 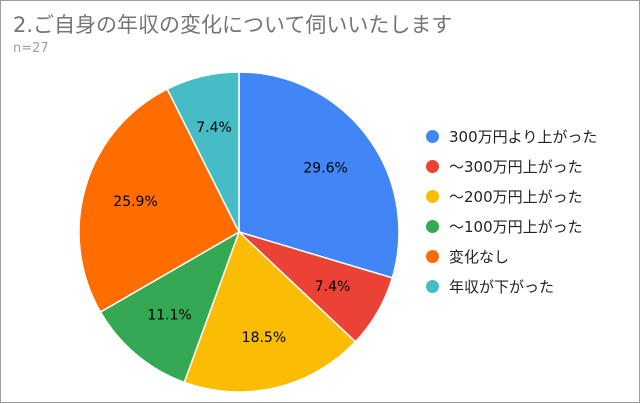 What do you see at coordinates (516, 226) in the screenshot?
I see `legend-label: 〜100万円上がった` at bounding box center [516, 226].